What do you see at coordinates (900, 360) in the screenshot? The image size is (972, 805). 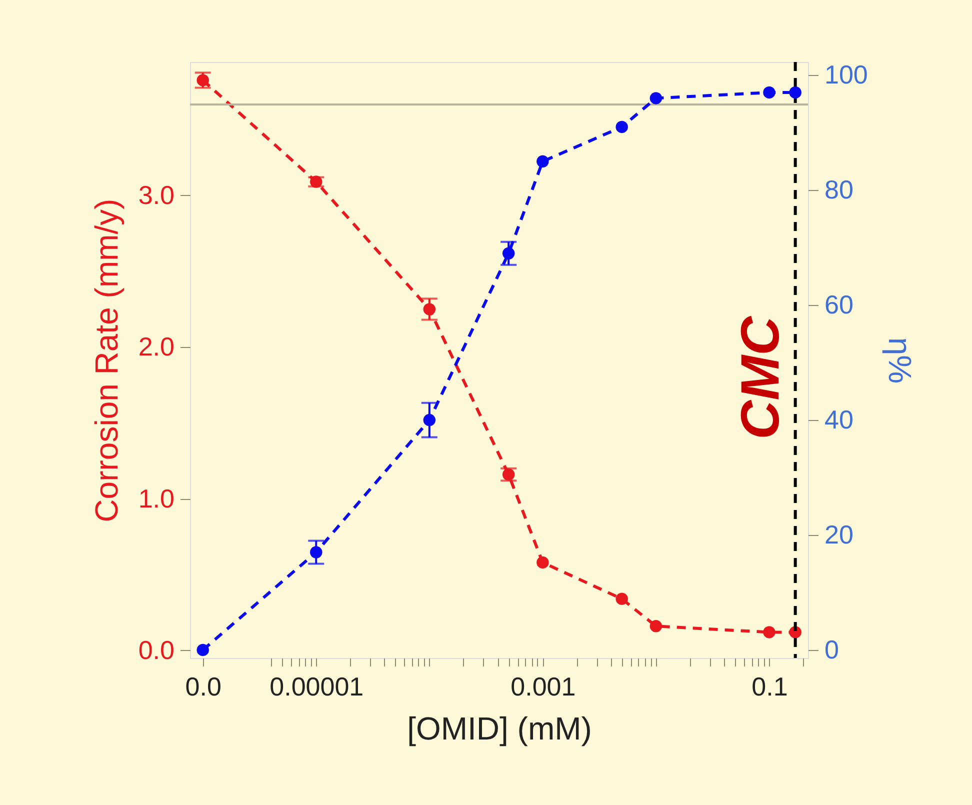 I see `y2-axis-title: η%` at bounding box center [900, 360].